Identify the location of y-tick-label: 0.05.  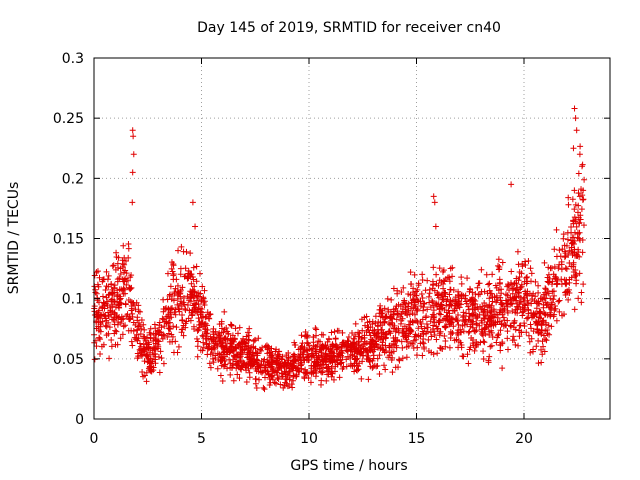
(68, 360).